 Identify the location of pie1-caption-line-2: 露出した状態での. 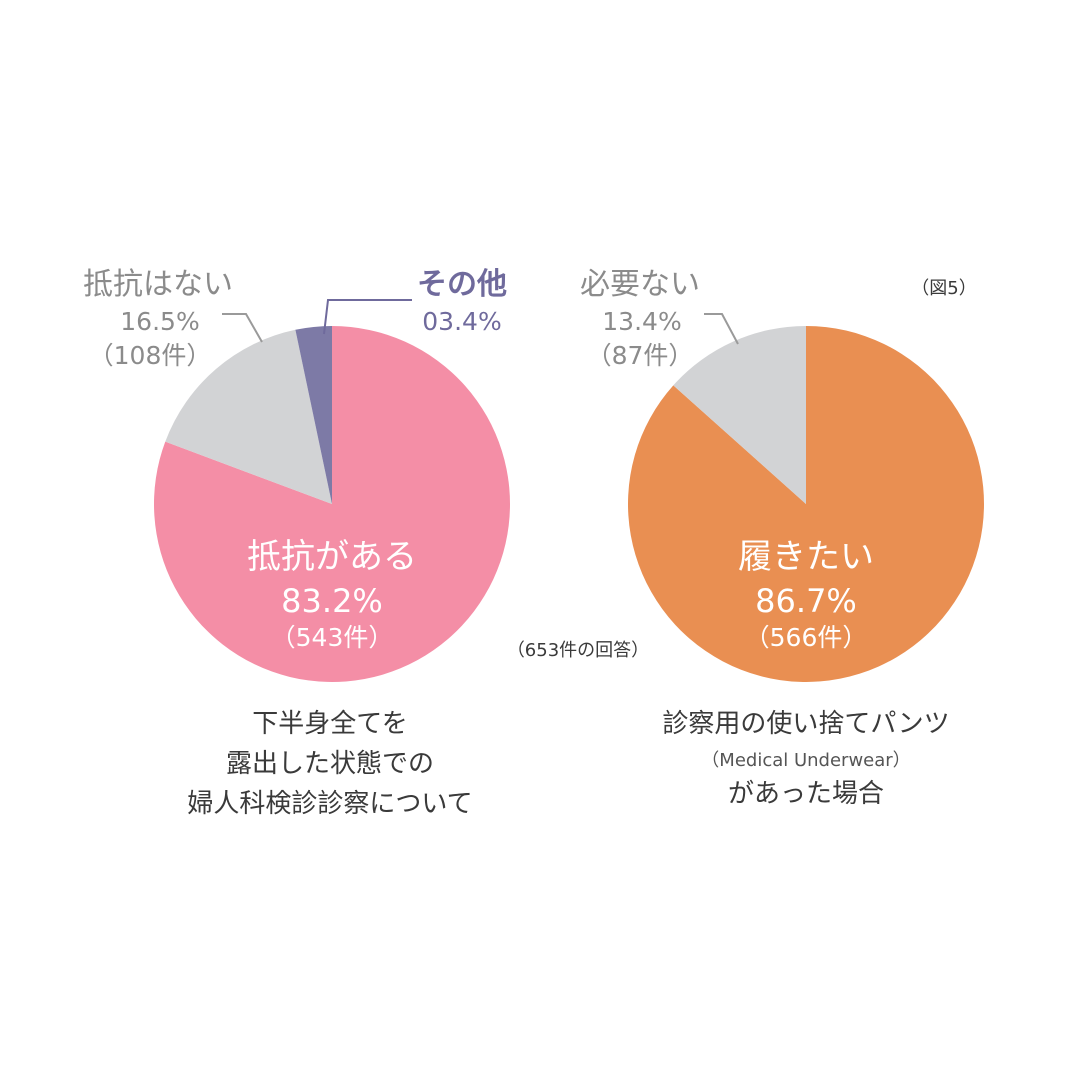
(330, 764).